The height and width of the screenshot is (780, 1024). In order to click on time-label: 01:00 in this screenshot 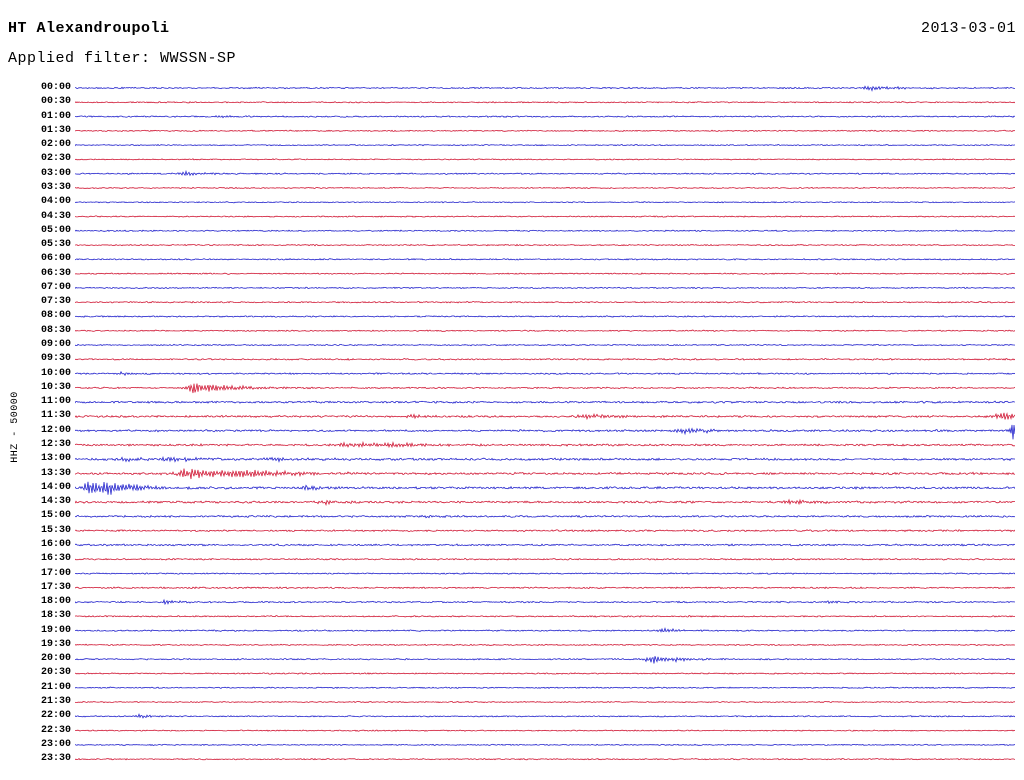, I will do `click(55, 116)`.